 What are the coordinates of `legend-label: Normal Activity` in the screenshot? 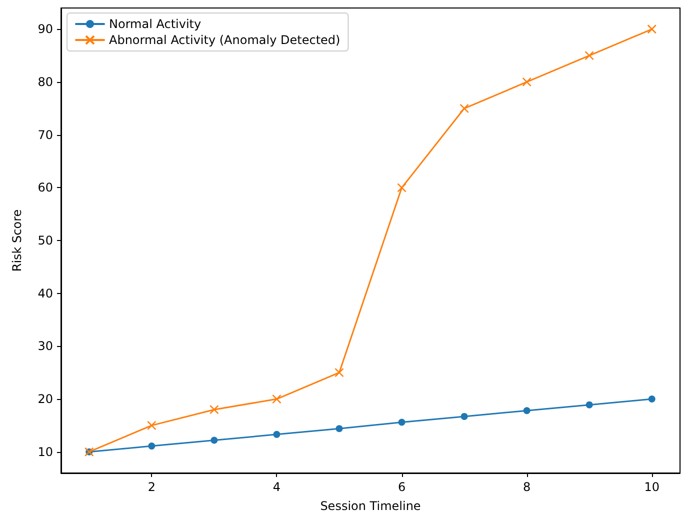 It's located at (155, 24).